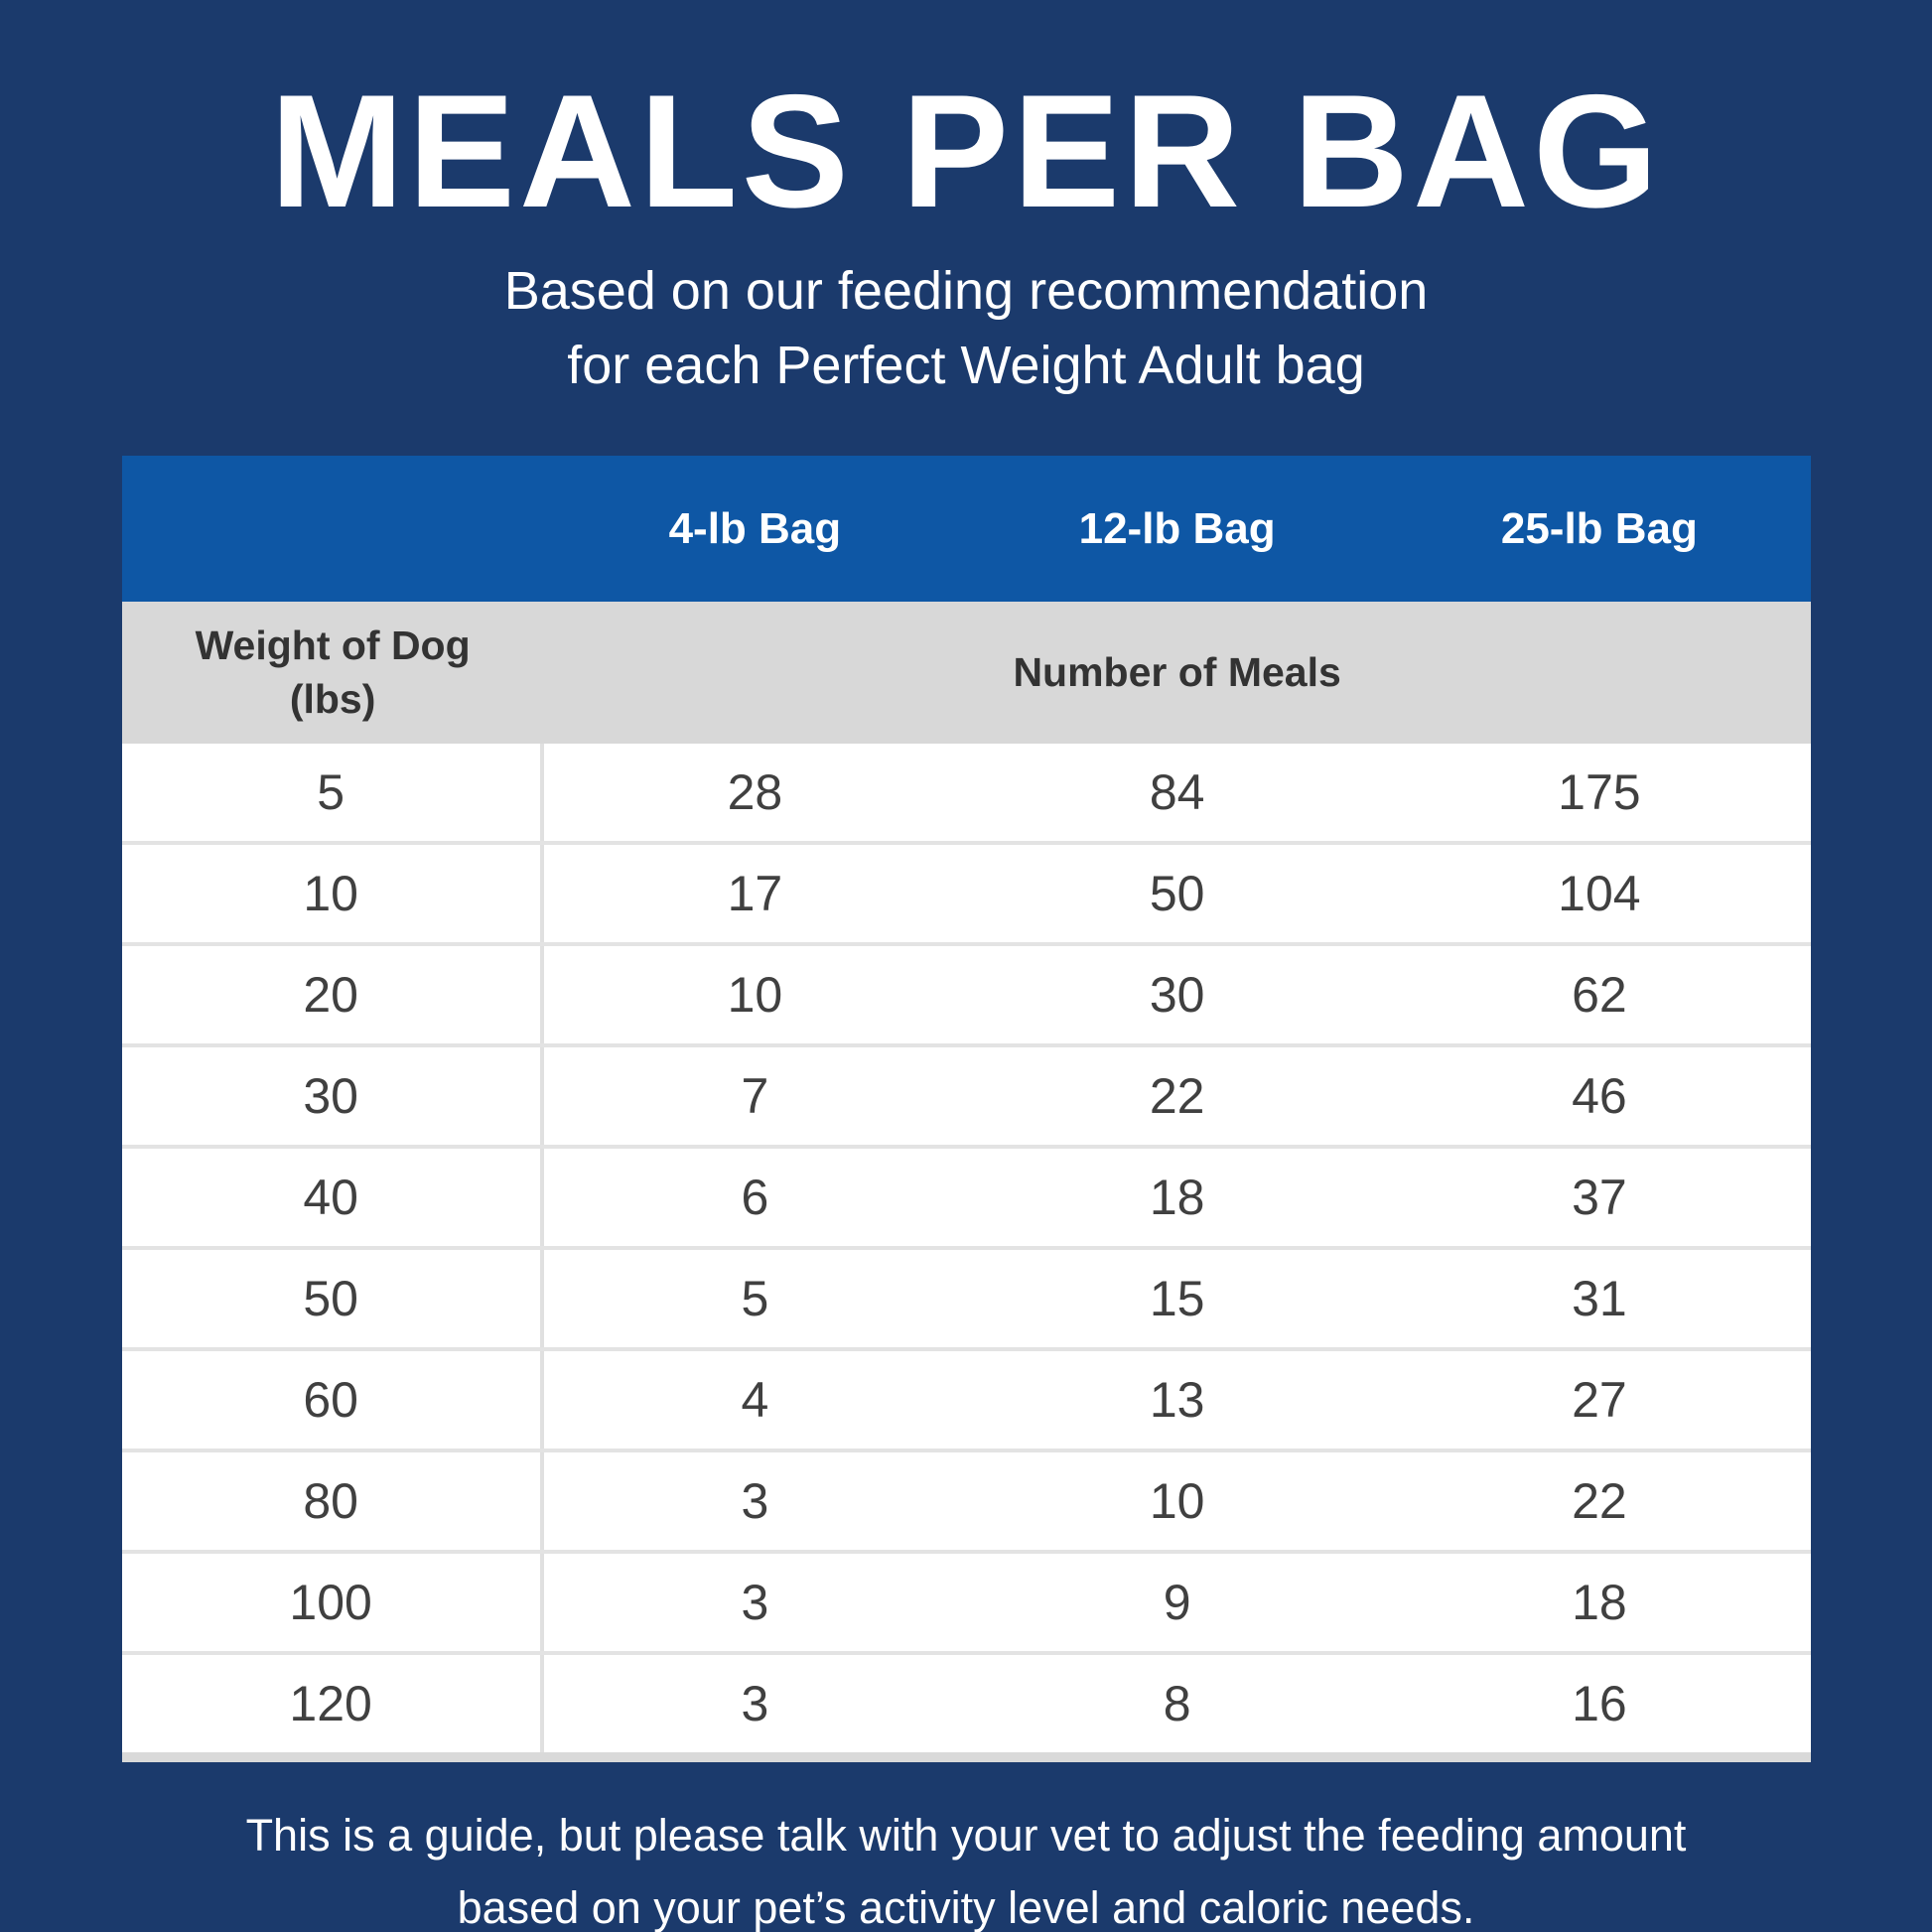  I want to click on meals-cell-25lb: 22, so click(1600, 1502).